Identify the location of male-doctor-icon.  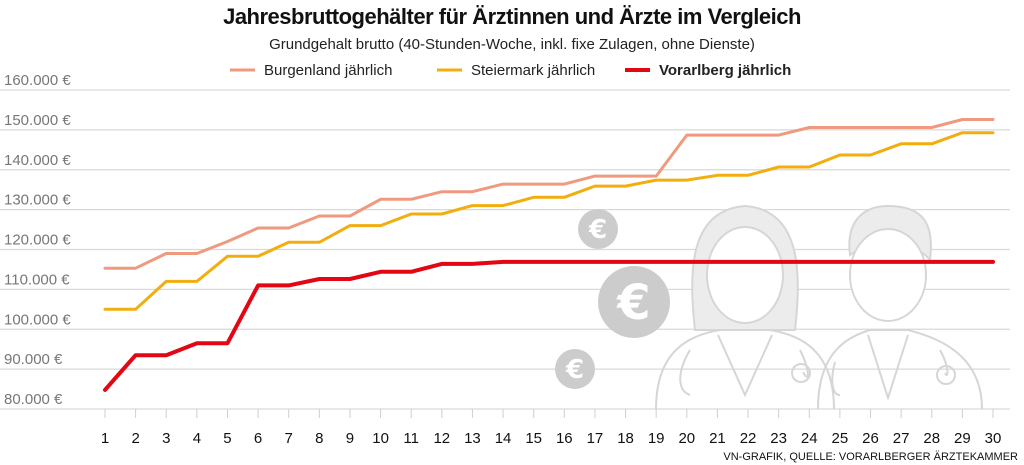
(900, 307).